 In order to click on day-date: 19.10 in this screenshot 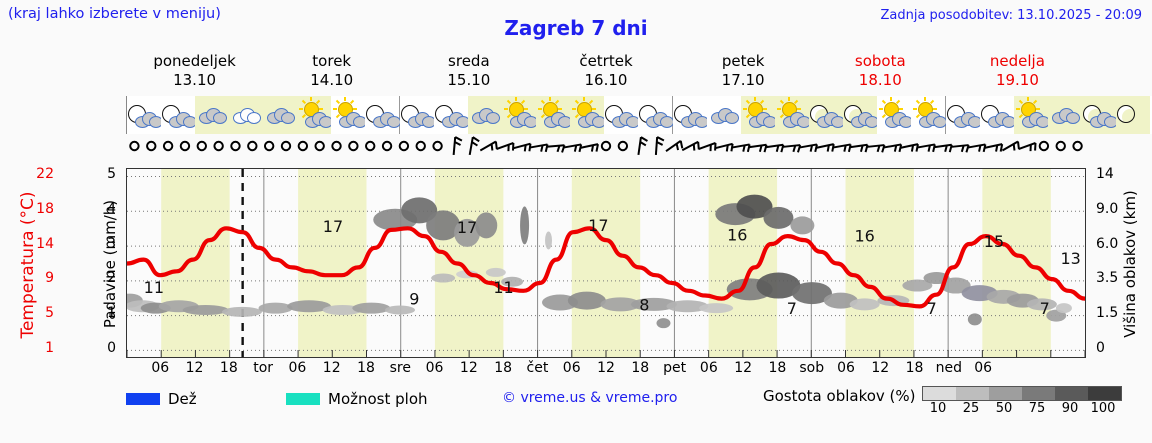, I will do `click(1017, 80)`.